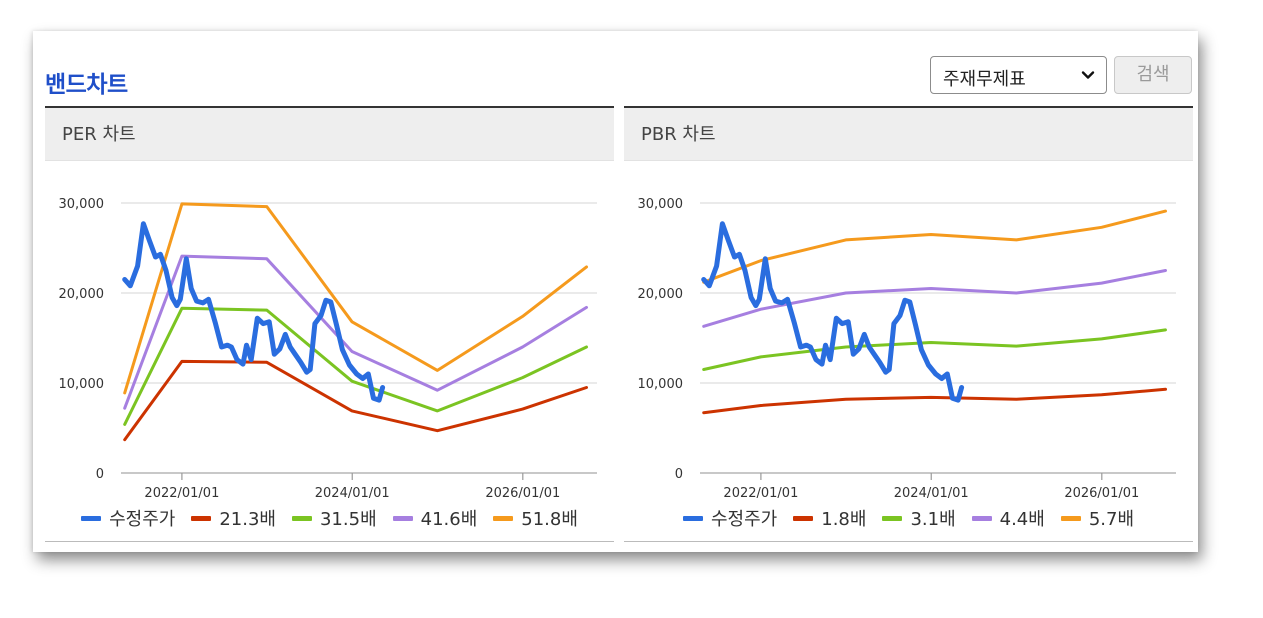 This screenshot has width=1263, height=618. I want to click on per-chart-title: PER 차트, so click(329, 134).